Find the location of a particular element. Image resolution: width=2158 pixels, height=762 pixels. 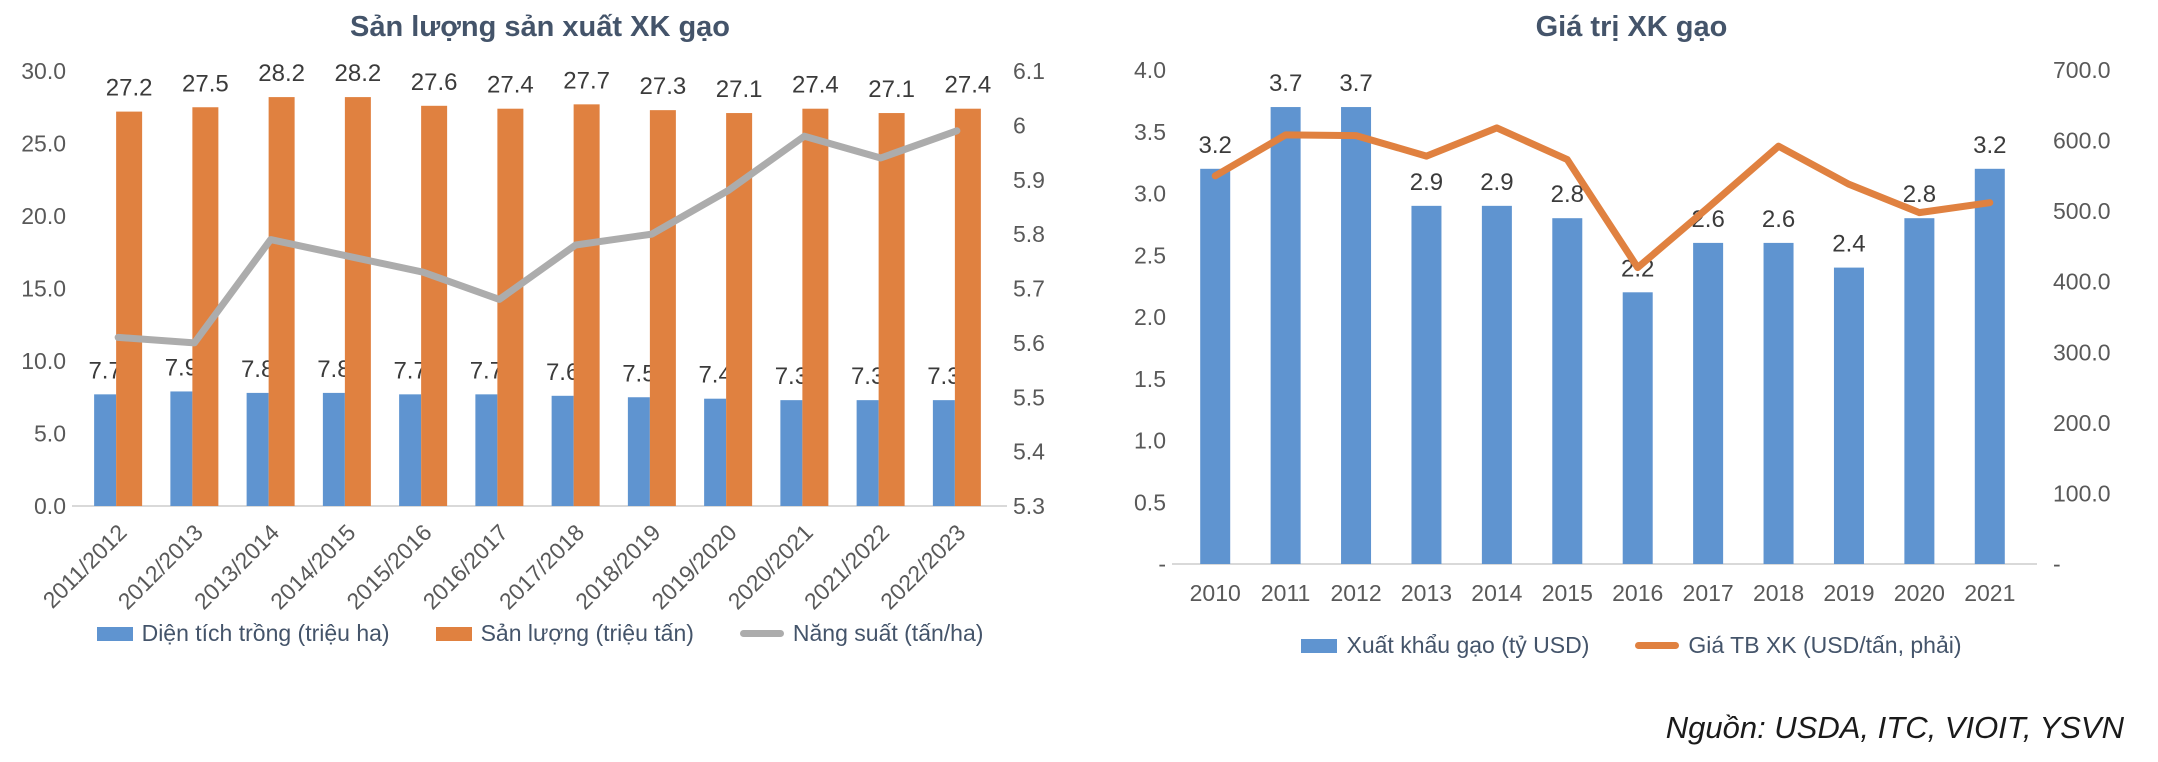

axis-tick-label: 5.5 is located at coordinates (1029, 397).